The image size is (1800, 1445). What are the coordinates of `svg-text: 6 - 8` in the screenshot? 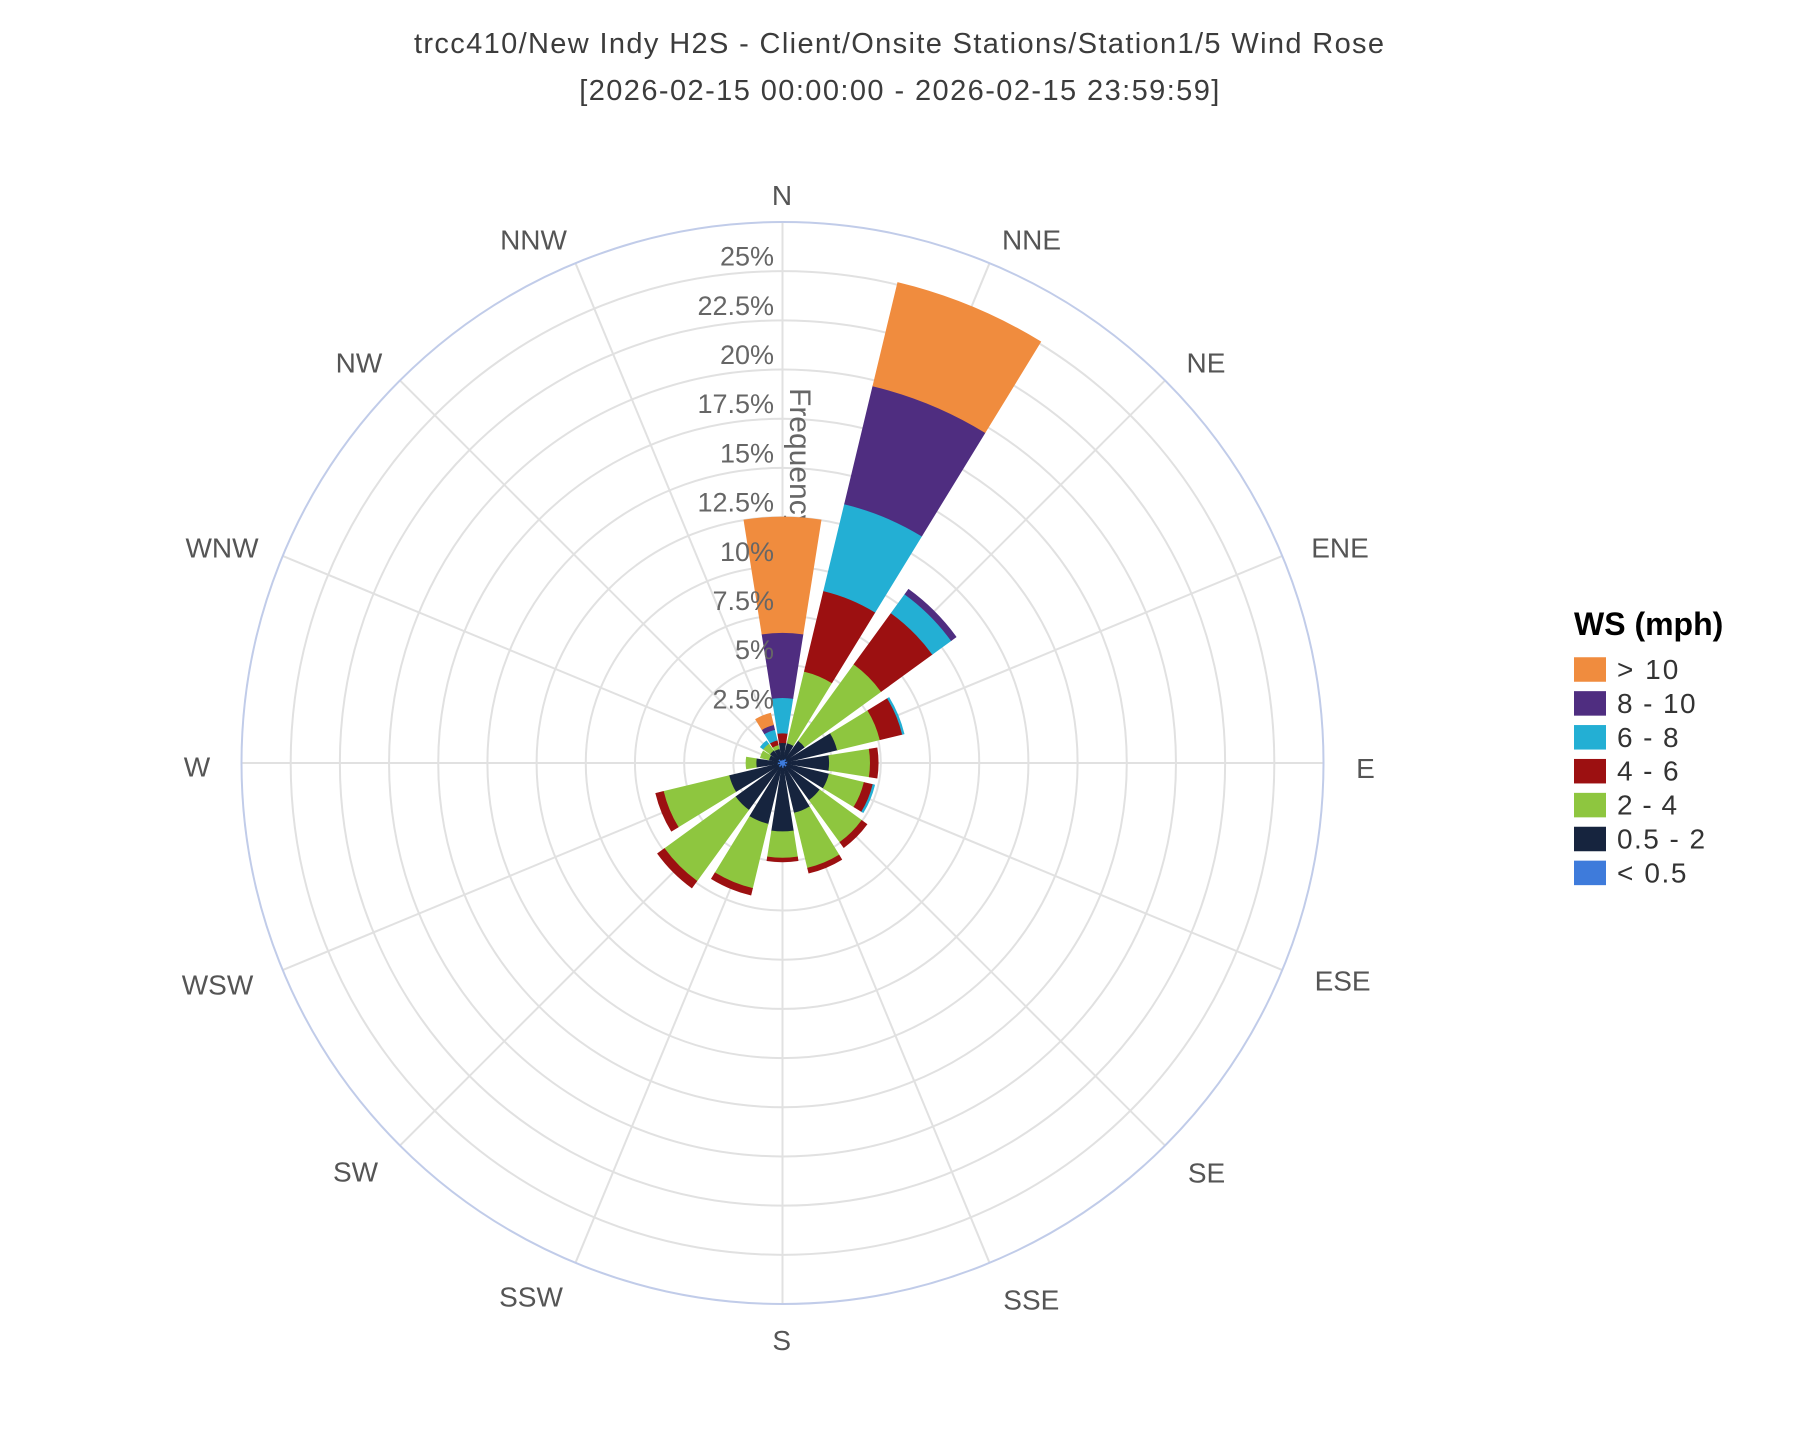 It's located at (1648, 737).